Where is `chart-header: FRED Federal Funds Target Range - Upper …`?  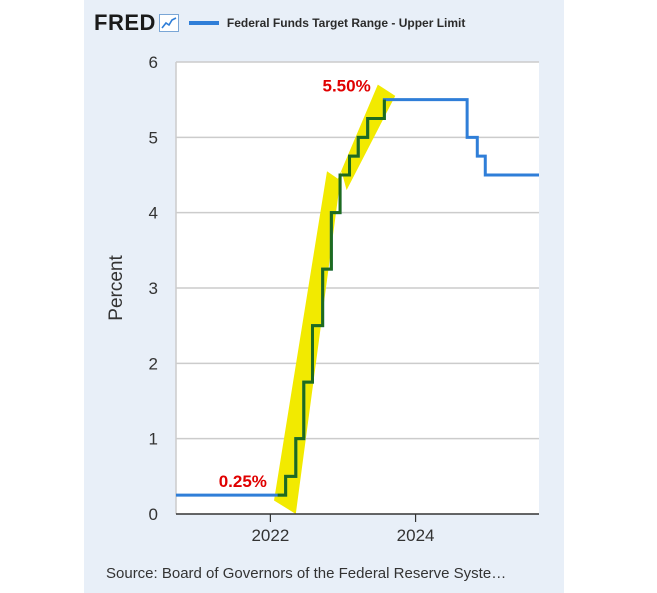 chart-header: FRED Federal Funds Target Range - Upper … is located at coordinates (279, 23).